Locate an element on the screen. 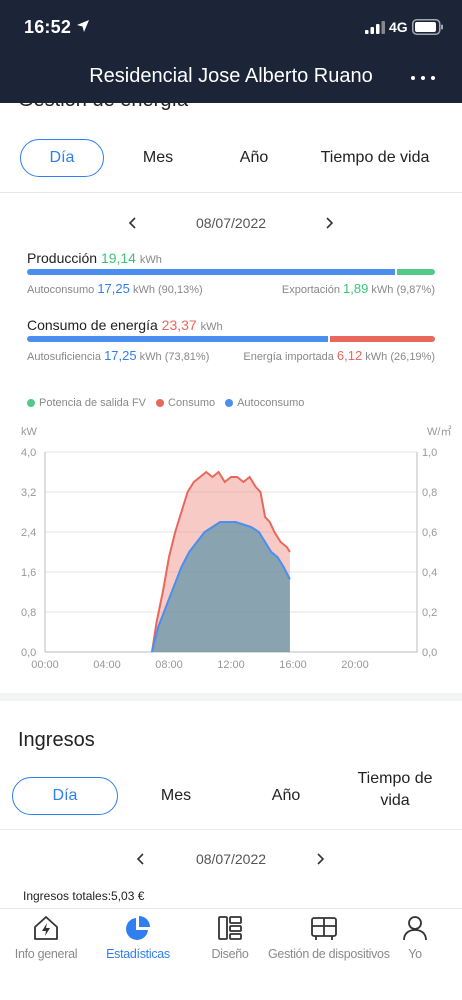  income-tab-day: Día is located at coordinates (65, 796).